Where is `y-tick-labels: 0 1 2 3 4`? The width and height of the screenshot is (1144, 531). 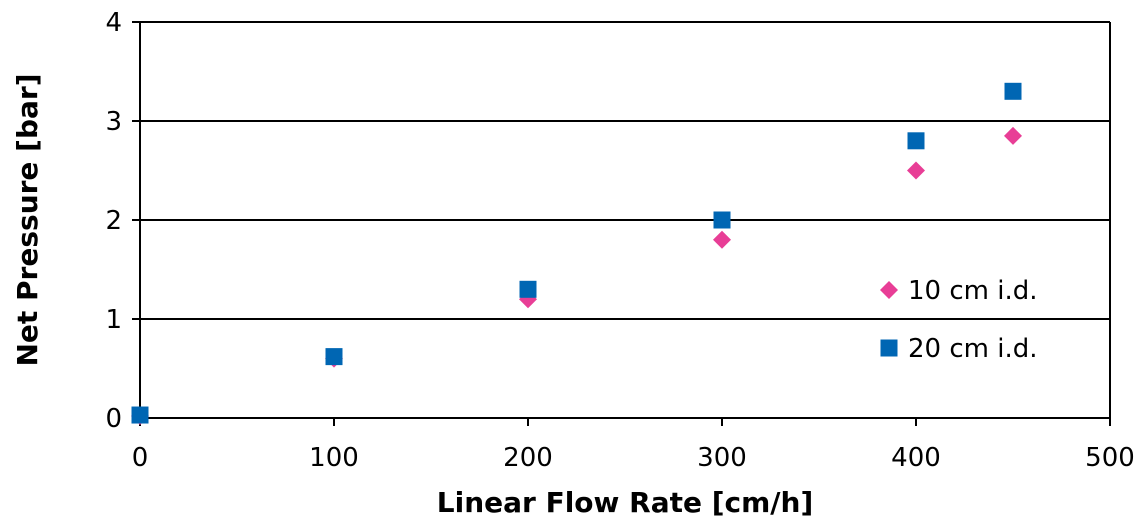
y-tick-labels: 0 1 2 3 4 is located at coordinates (122, 221).